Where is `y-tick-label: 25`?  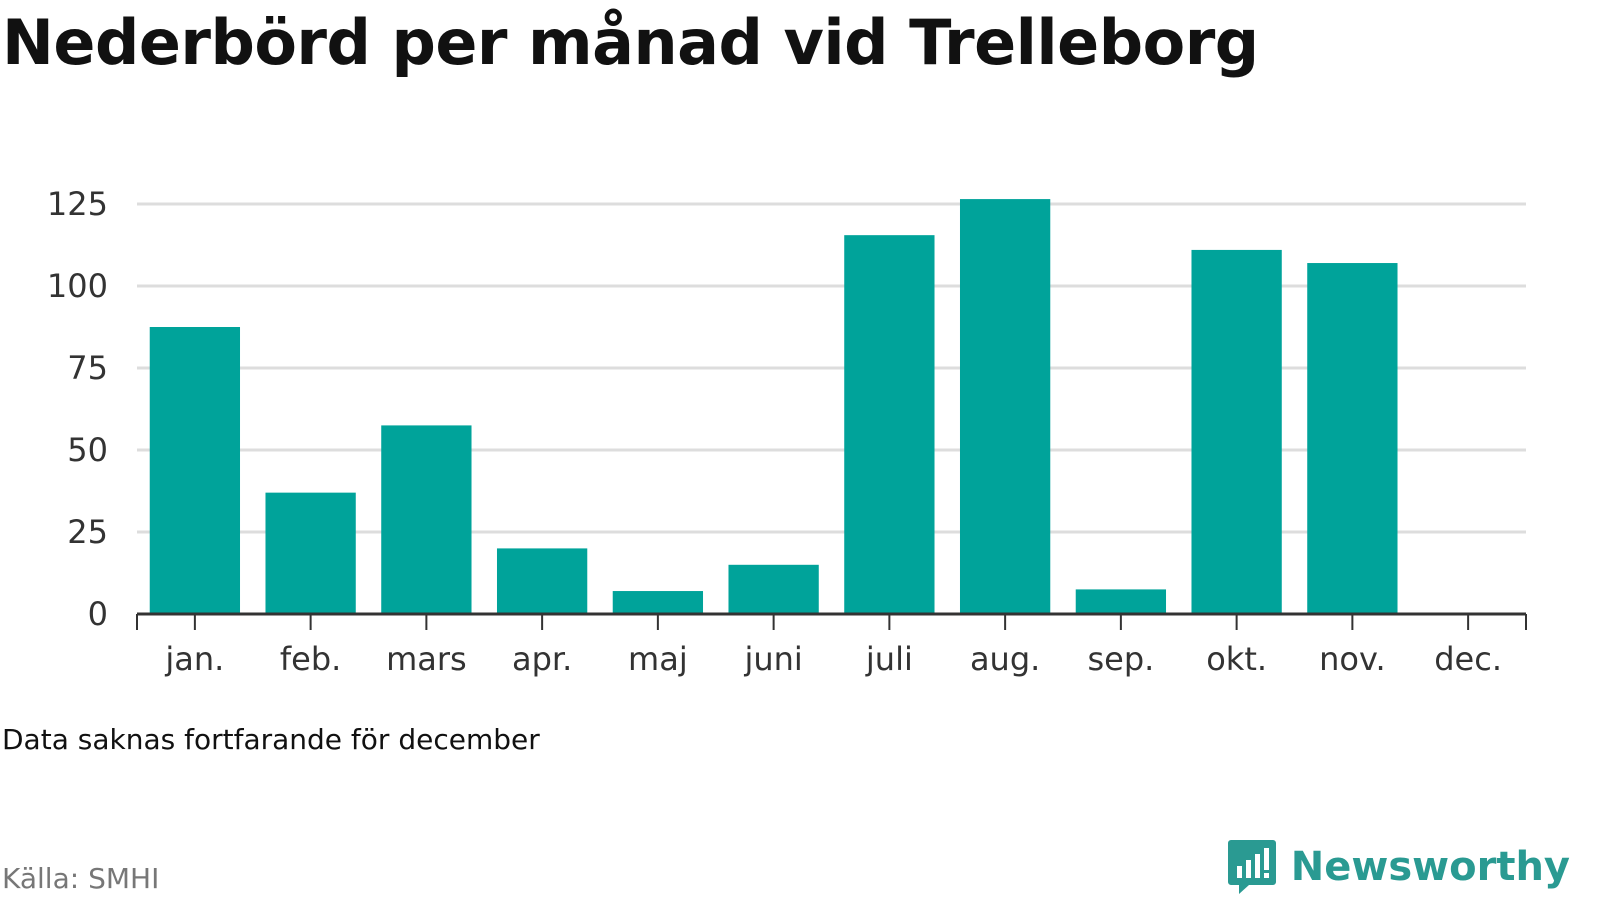 y-tick-label: 25 is located at coordinates (87, 532).